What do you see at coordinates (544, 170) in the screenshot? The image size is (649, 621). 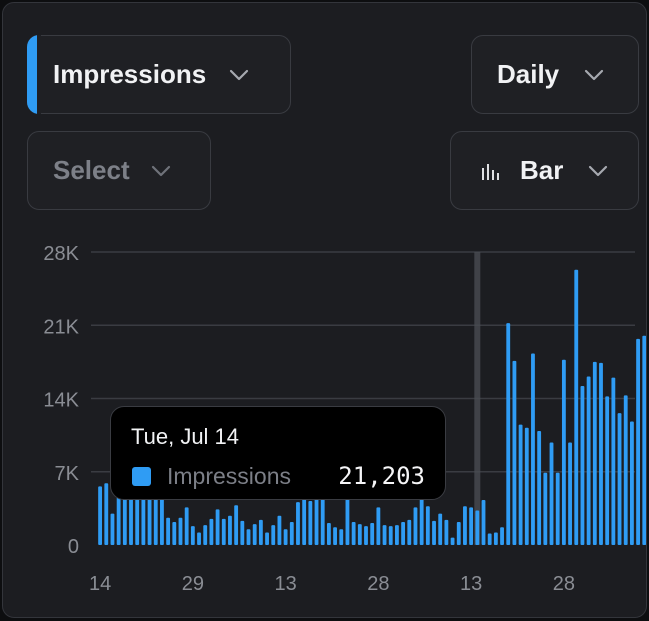 I see `chart-type-dropdown: Bar` at bounding box center [544, 170].